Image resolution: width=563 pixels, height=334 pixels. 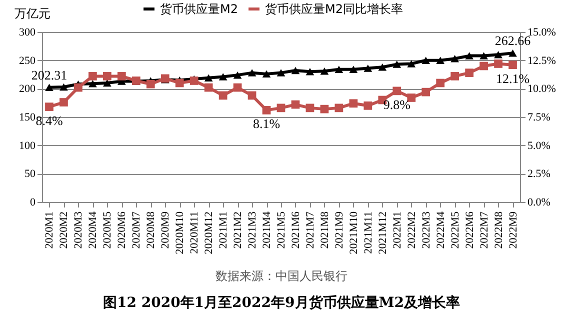 I want to click on x-tick-label: 2022M9, so click(x=513, y=230).